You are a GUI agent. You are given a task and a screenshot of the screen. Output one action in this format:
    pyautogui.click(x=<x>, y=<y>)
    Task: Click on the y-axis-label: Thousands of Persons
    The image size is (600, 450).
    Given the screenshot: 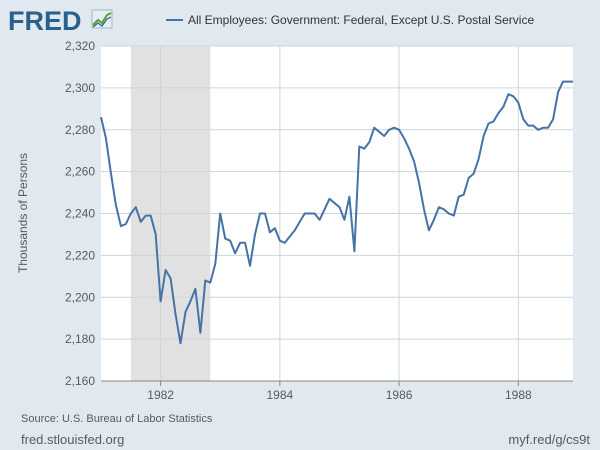 What is the action you would take?
    pyautogui.click(x=23, y=213)
    